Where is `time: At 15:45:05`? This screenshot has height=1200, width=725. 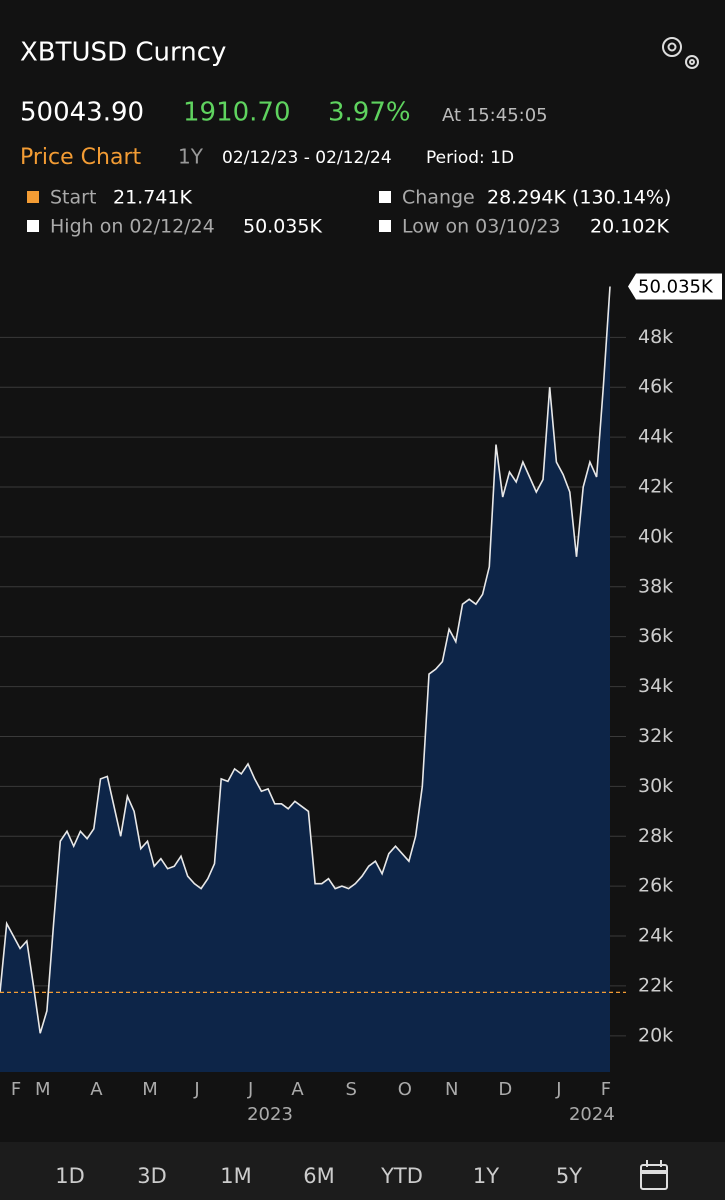 time: At 15:45:05 is located at coordinates (495, 115).